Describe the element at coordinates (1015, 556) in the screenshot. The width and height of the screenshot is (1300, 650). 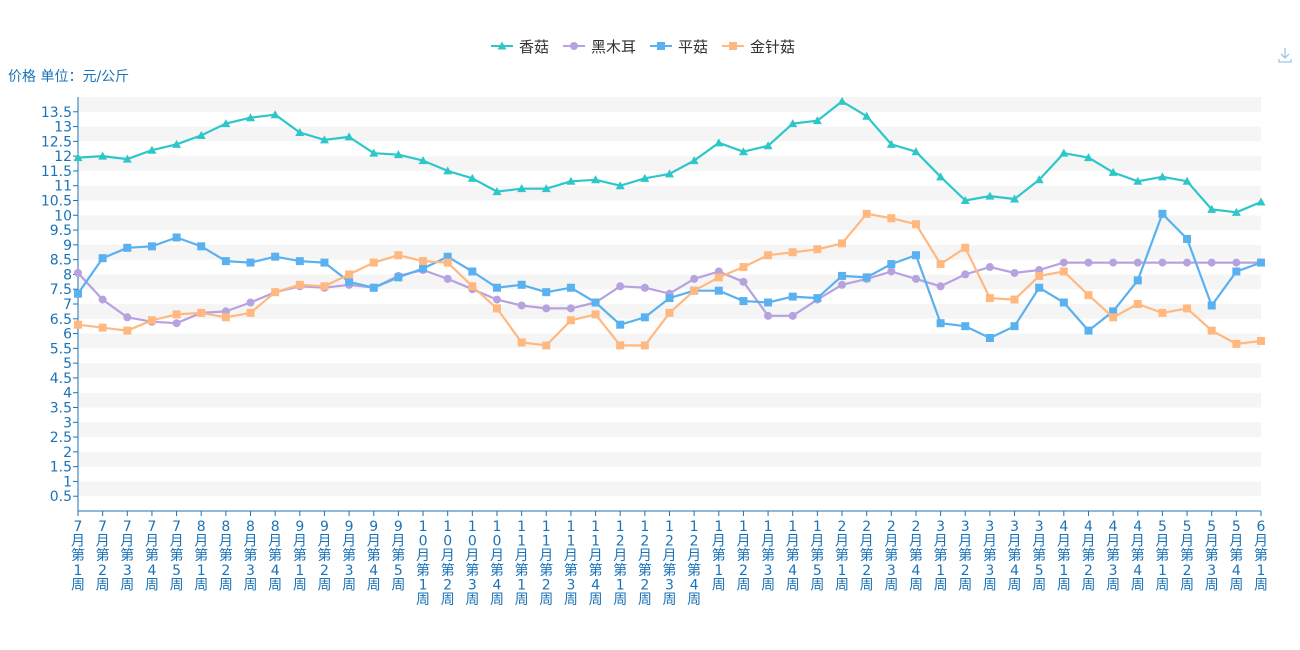
I see `x-tick-label: 3 月第 4 周` at that location.